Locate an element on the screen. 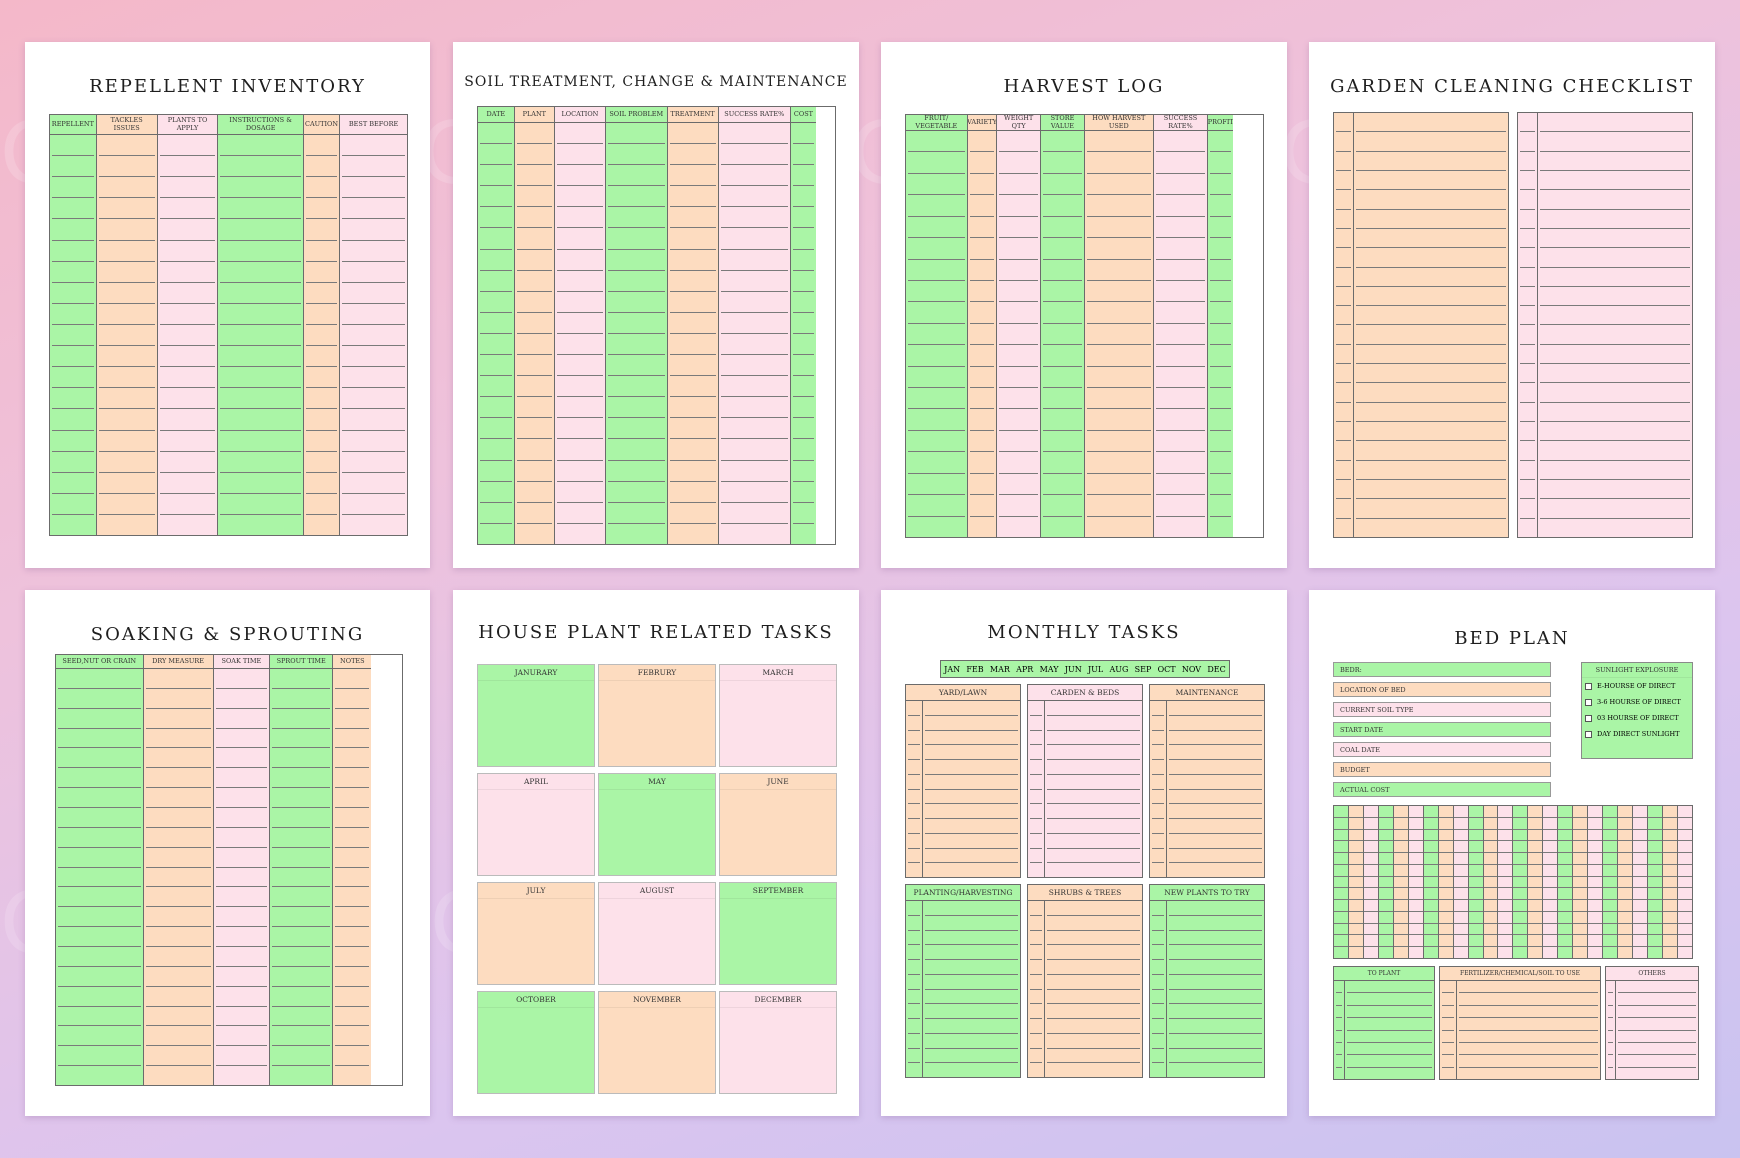 The height and width of the screenshot is (1158, 1740). month-tab: JUL is located at coordinates (1095, 669).